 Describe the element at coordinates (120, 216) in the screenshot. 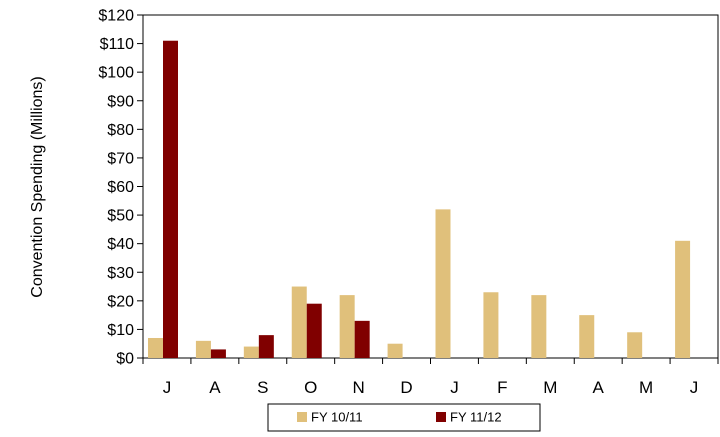

I see `y-tick-label: $50` at that location.